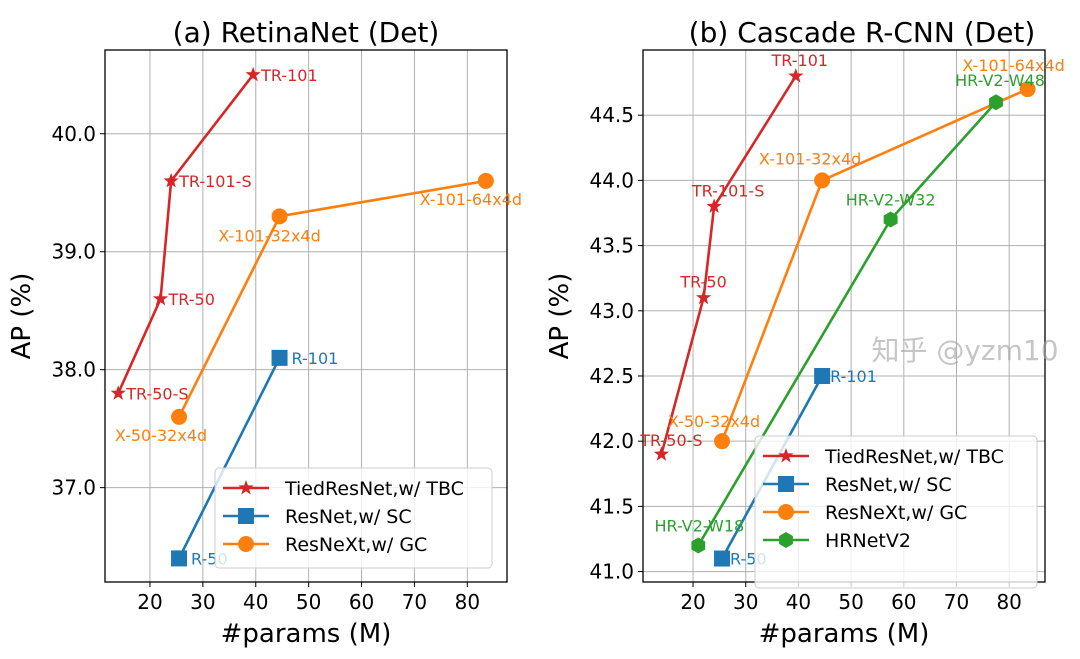  What do you see at coordinates (611, 115) in the screenshot?
I see `y-tick-label: 44.5` at bounding box center [611, 115].